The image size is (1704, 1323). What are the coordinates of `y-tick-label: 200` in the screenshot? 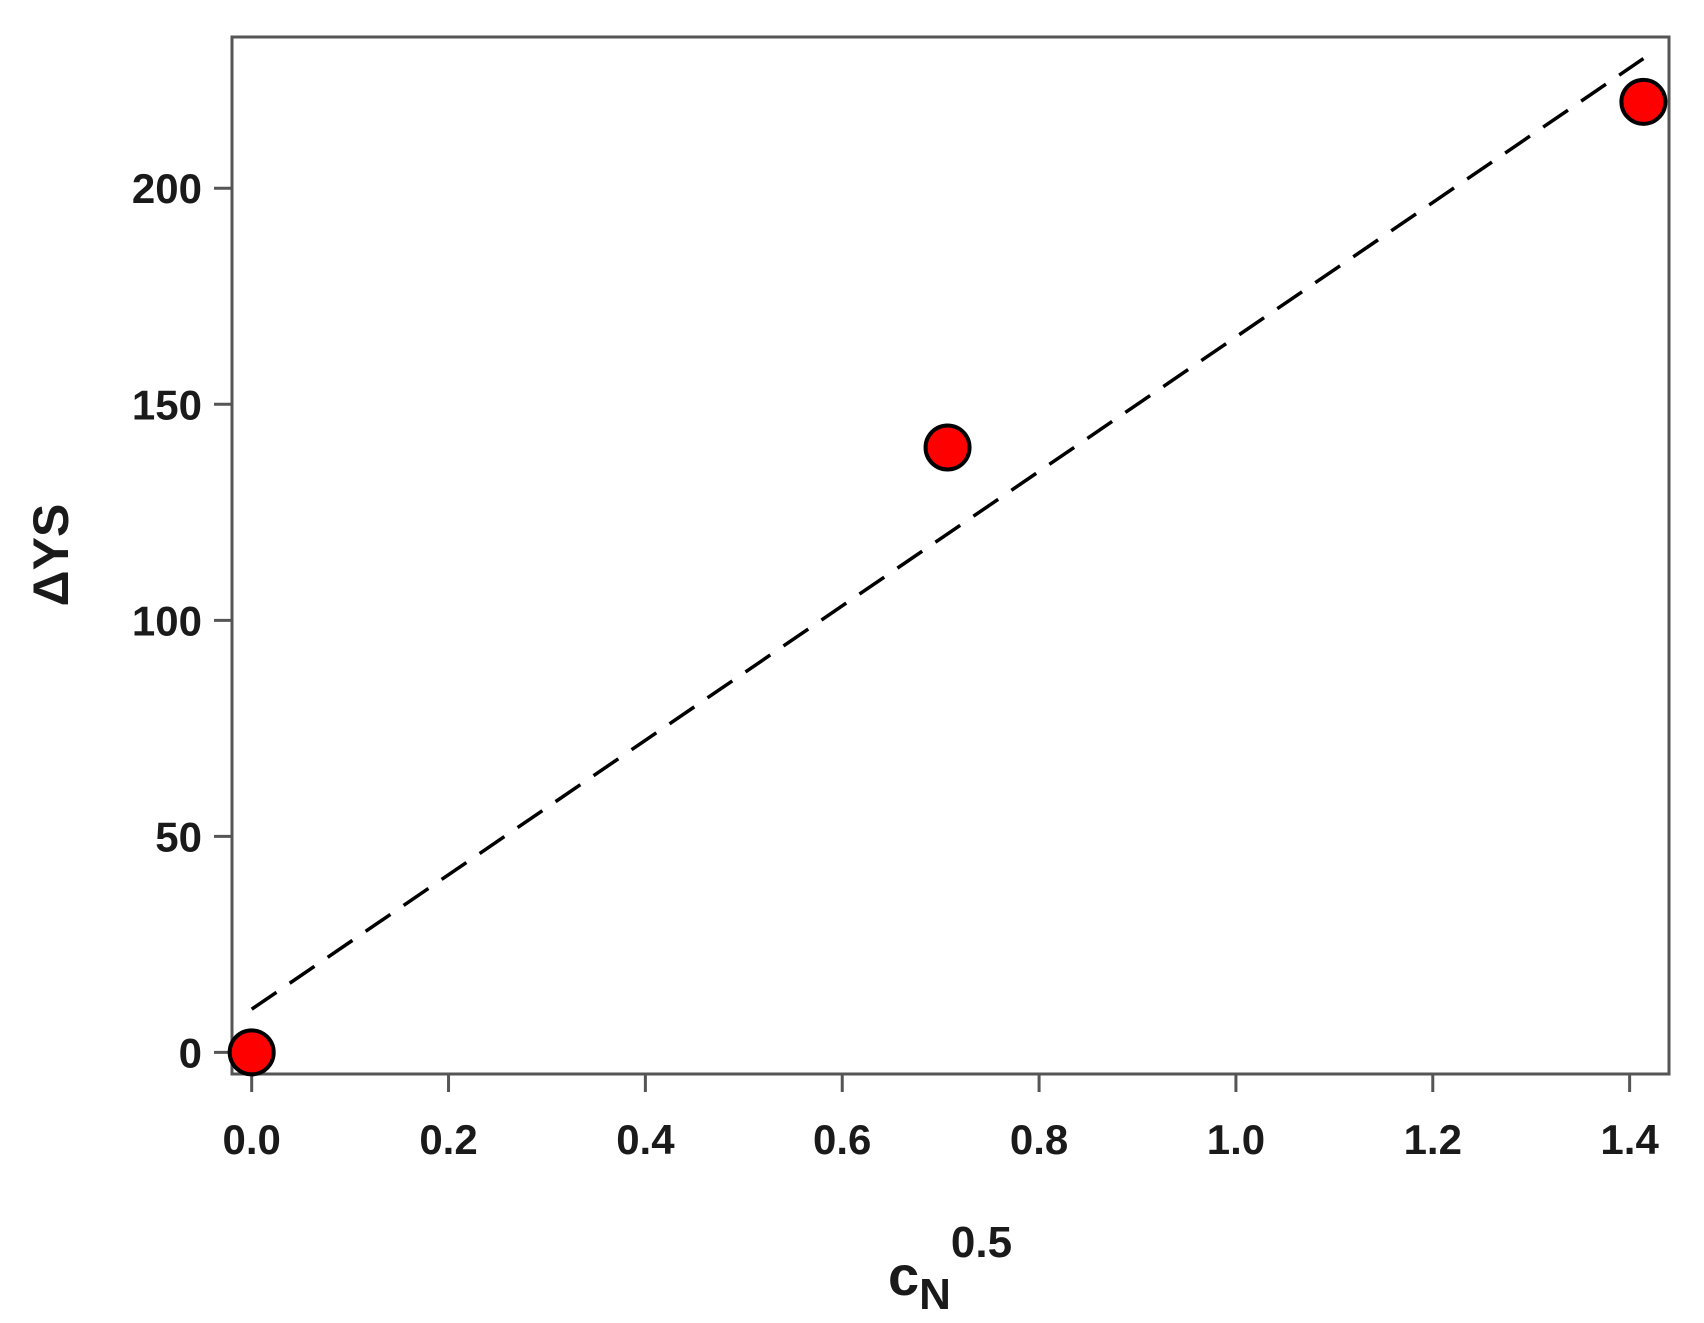 It's located at (167, 188).